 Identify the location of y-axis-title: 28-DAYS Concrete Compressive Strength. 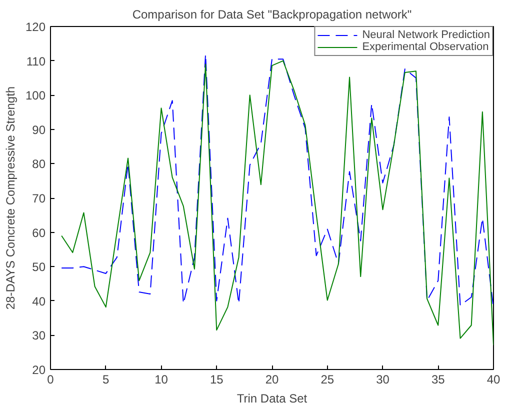
(10, 198).